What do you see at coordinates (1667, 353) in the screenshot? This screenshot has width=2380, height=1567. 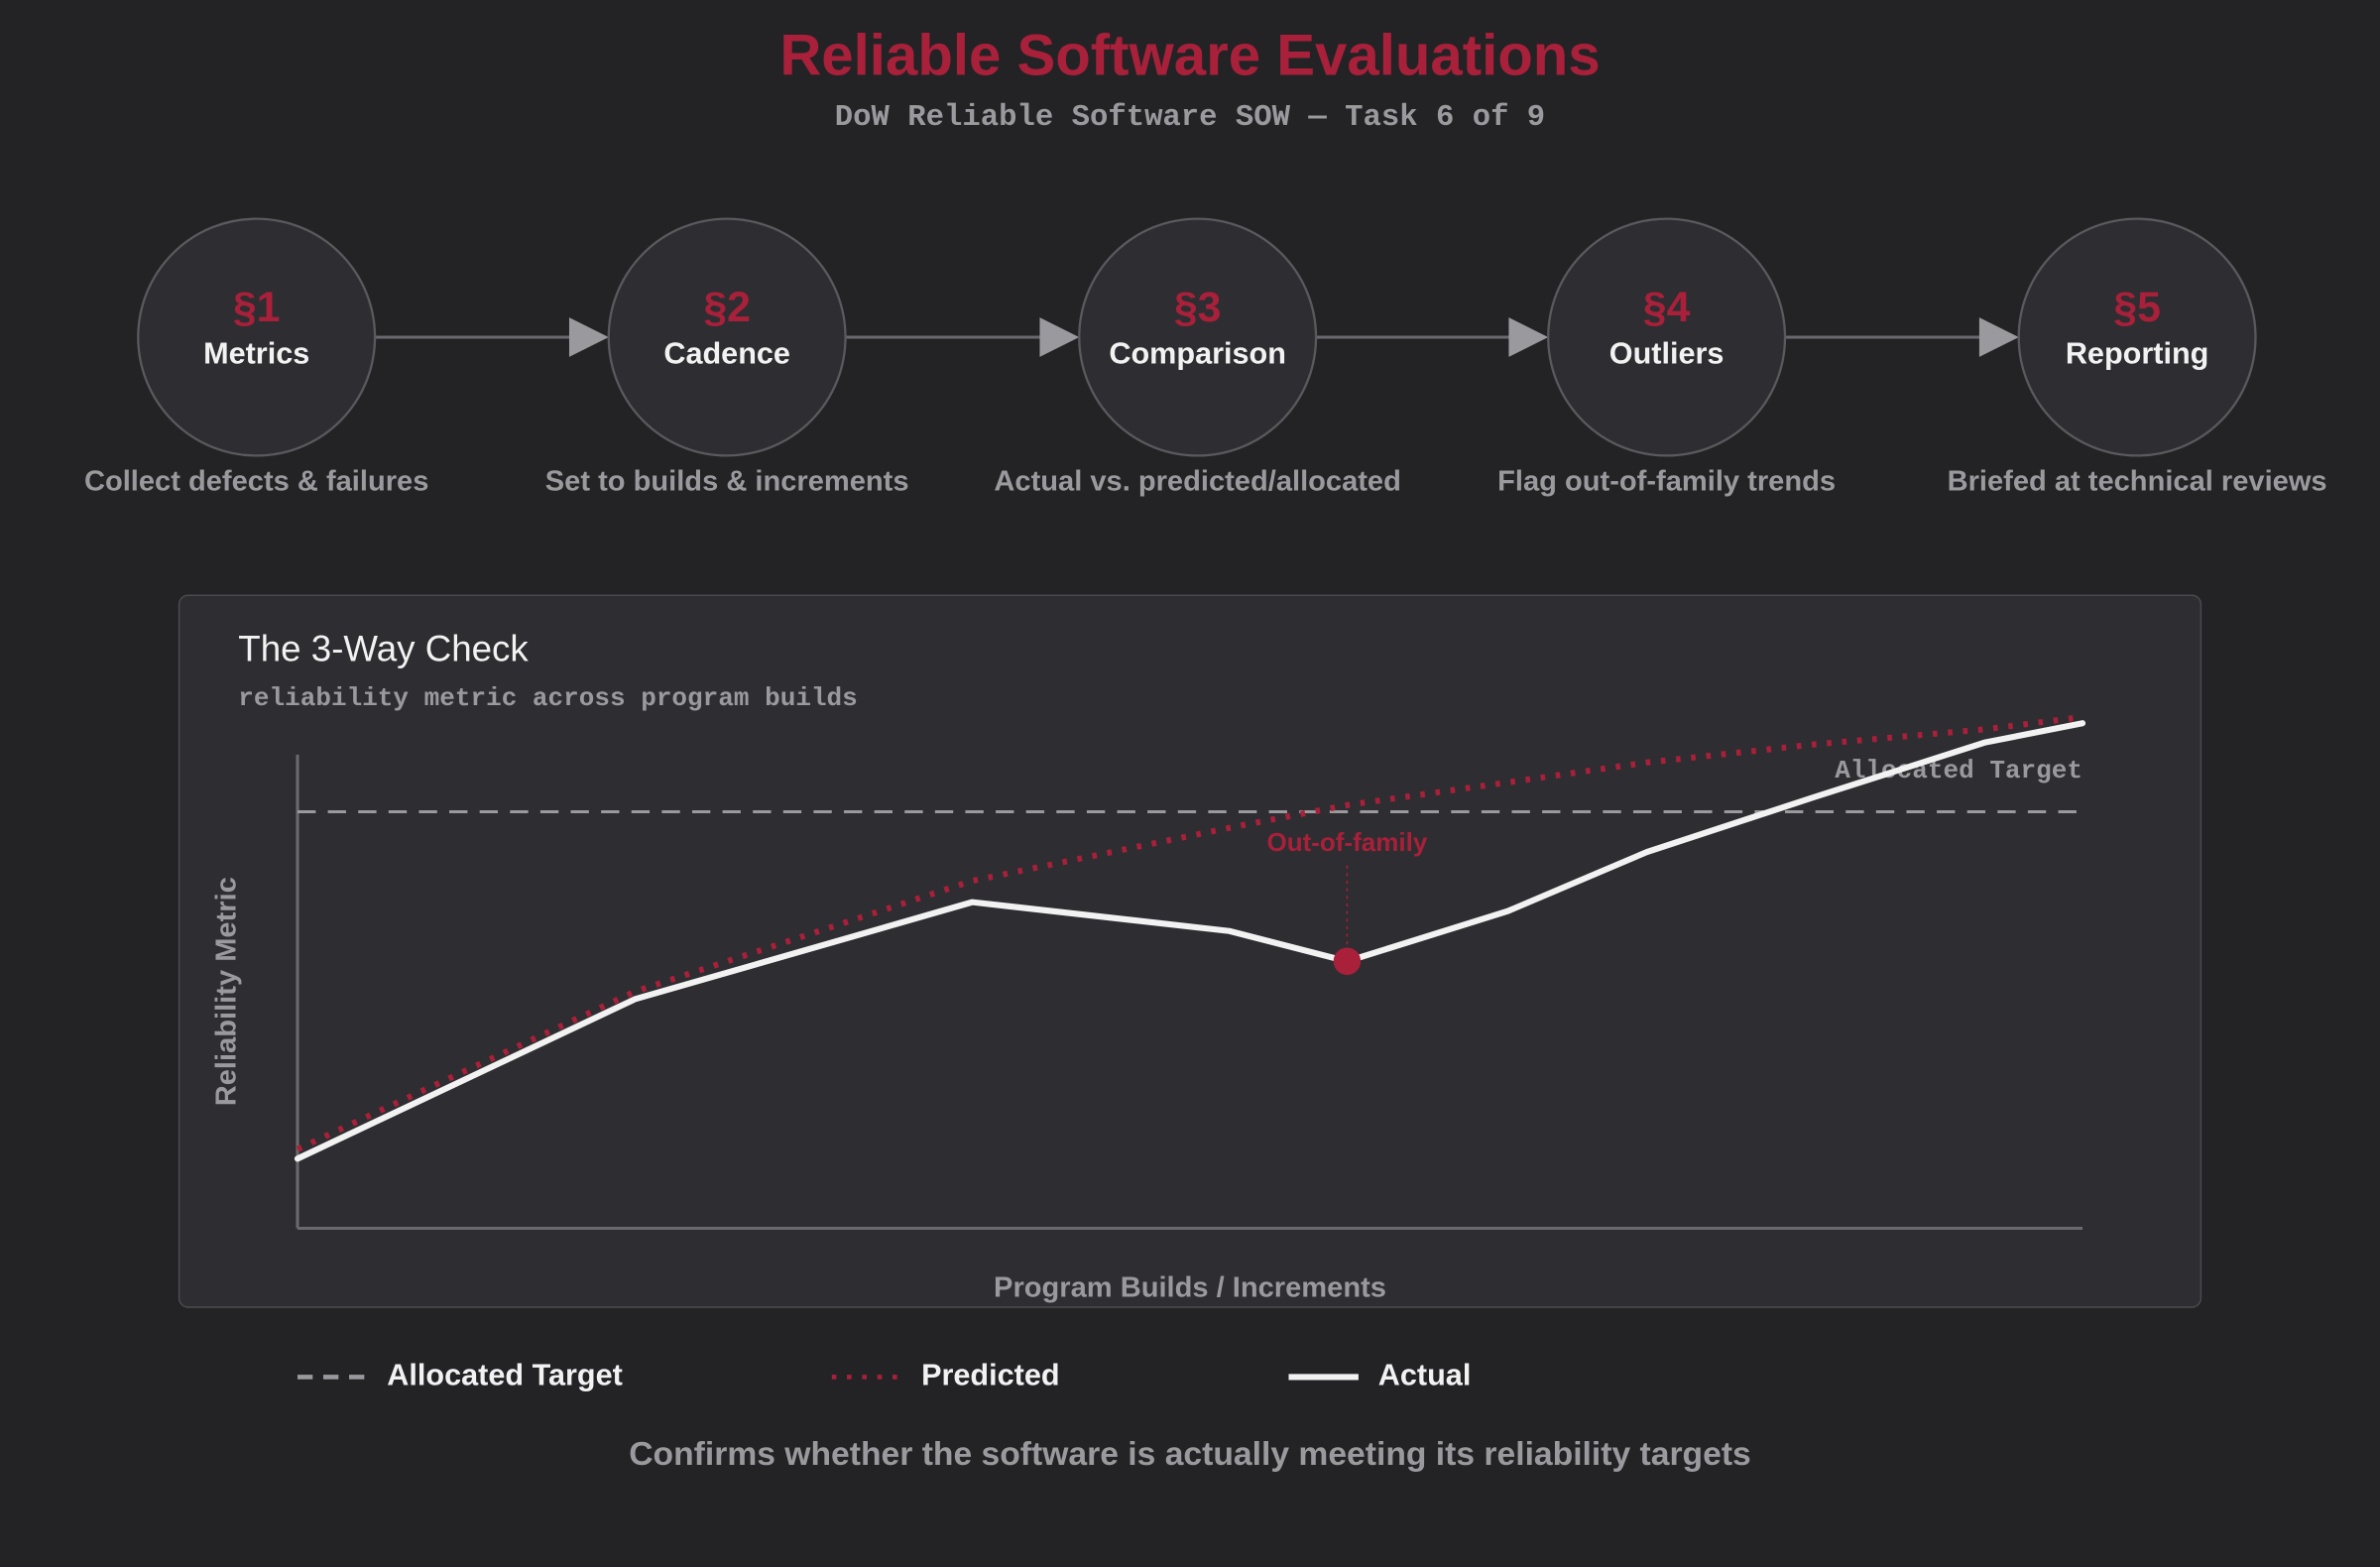 I see `step-label: Outliers` at bounding box center [1667, 353].